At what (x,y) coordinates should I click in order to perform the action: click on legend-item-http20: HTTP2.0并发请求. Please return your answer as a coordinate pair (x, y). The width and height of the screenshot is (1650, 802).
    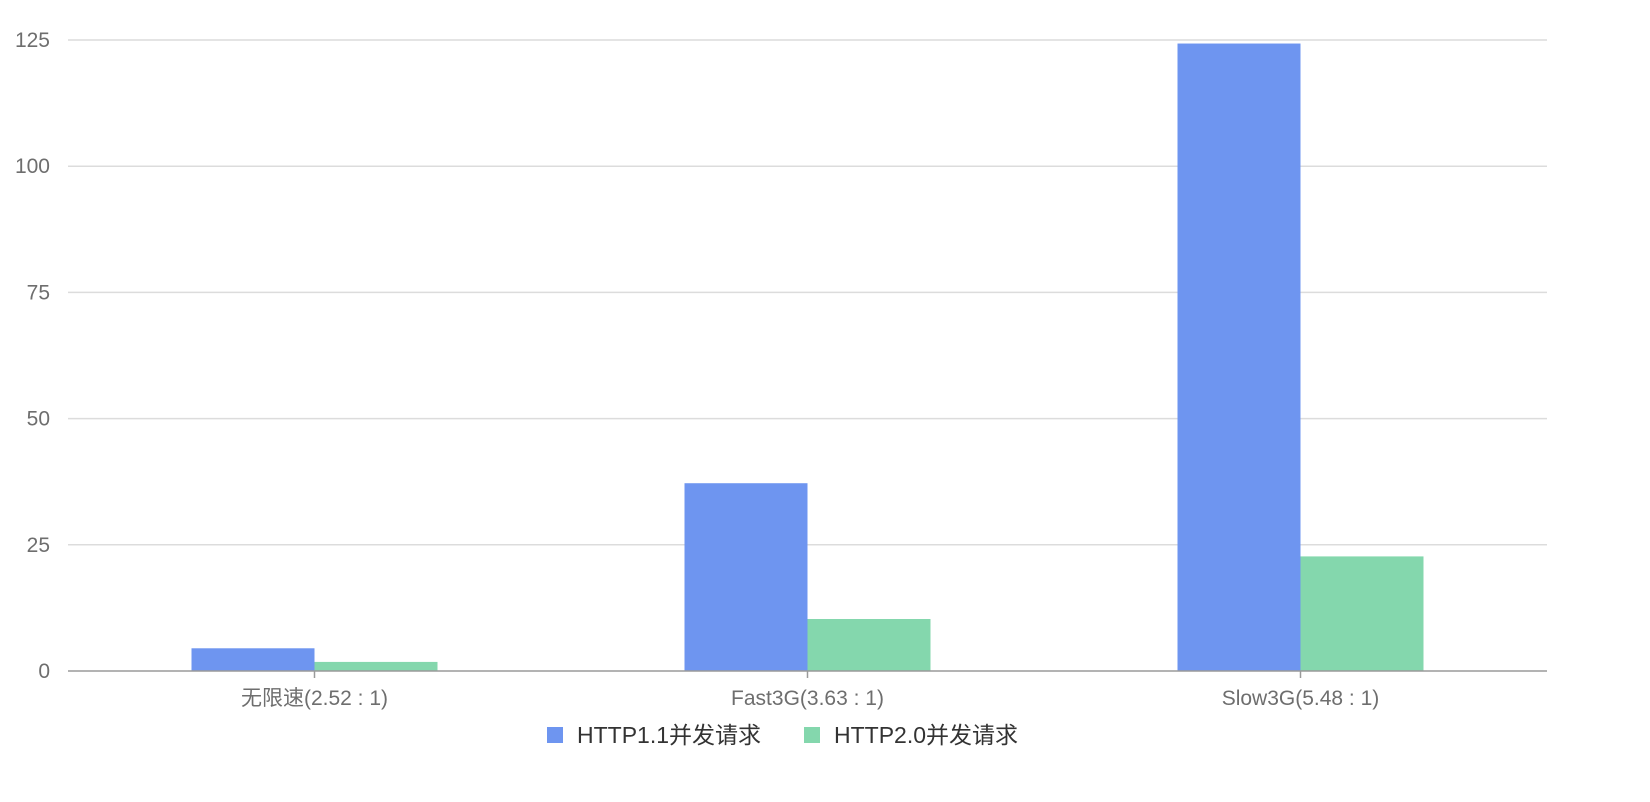
    Looking at the image, I should click on (911, 735).